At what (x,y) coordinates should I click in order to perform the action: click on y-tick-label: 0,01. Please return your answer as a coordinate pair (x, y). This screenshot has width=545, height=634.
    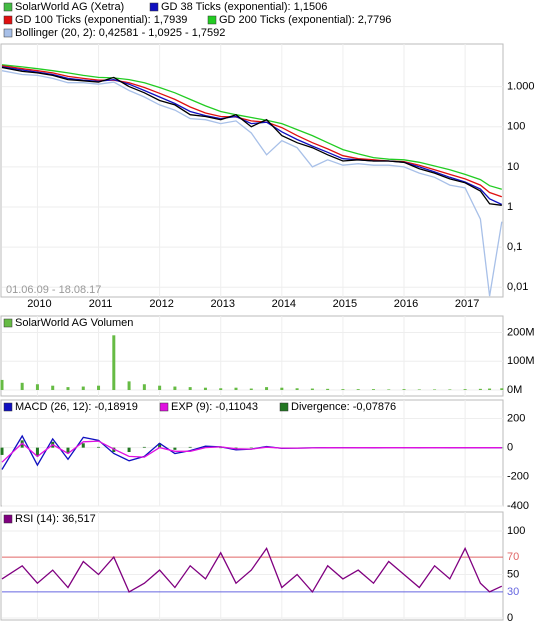
    Looking at the image, I should click on (517, 287).